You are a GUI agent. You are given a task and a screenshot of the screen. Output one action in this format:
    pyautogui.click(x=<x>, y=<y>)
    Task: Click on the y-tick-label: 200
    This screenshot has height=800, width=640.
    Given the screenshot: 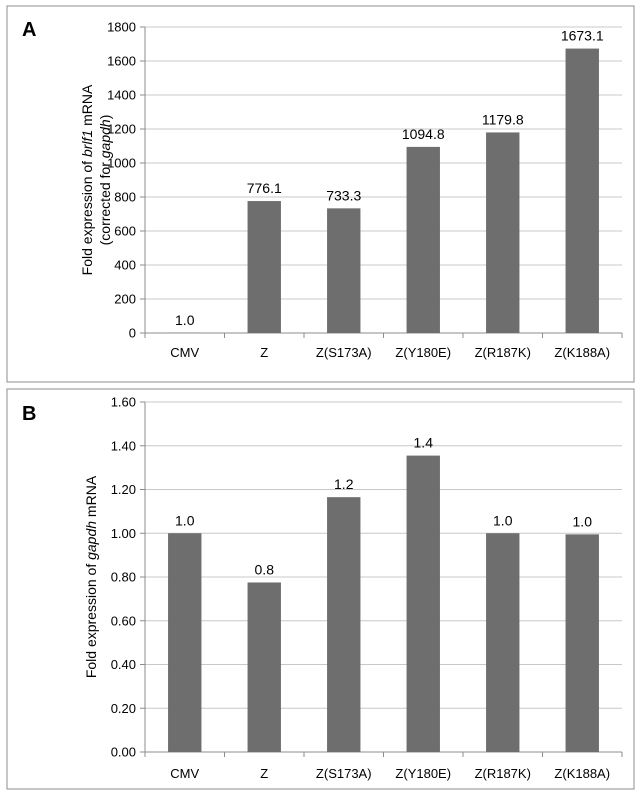 What is the action you would take?
    pyautogui.click(x=125, y=299)
    